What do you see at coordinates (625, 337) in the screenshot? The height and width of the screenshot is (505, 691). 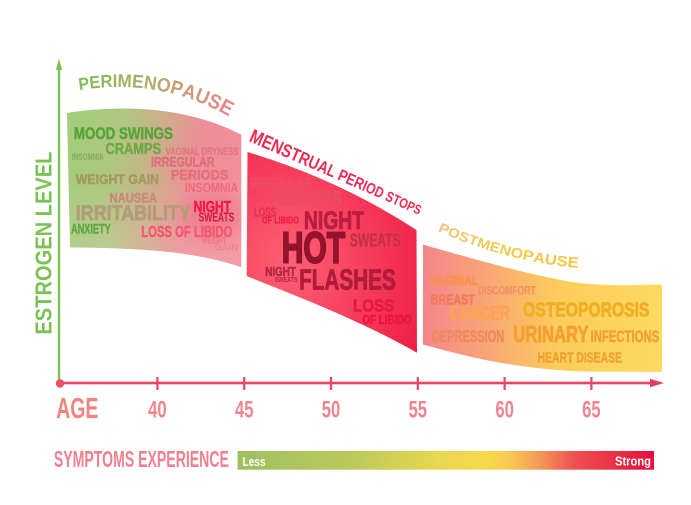 I see `svg-text: INFECTIONS` at bounding box center [625, 337].